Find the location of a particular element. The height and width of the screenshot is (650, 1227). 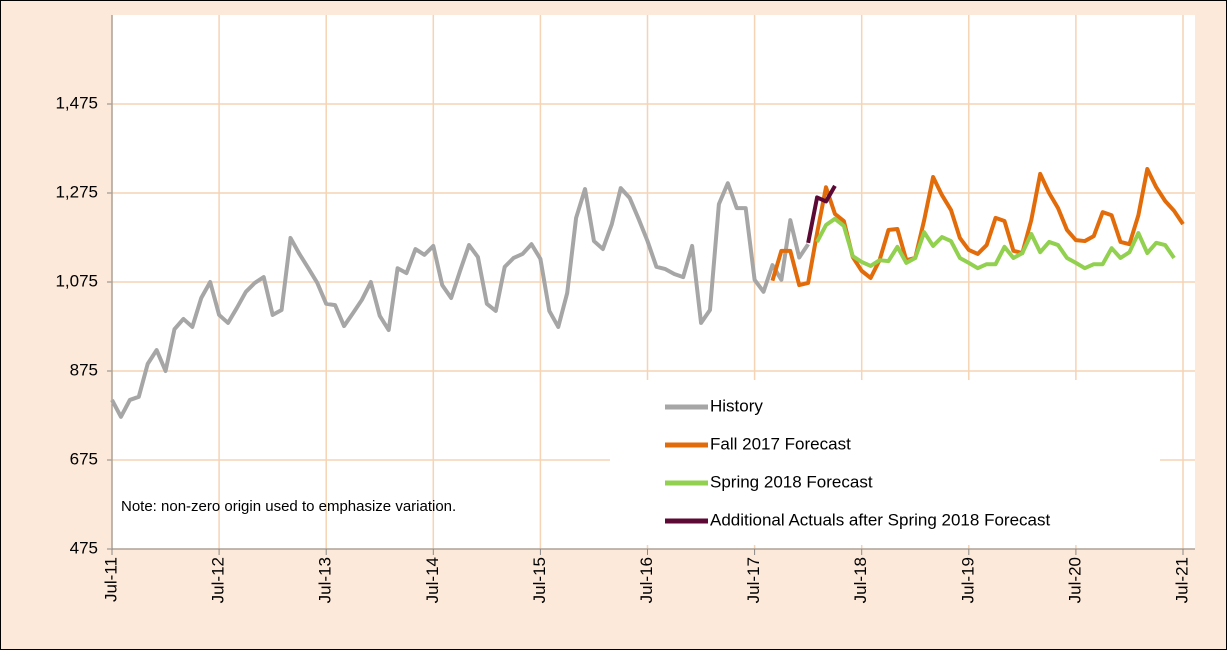

y-tick-label: 475 is located at coordinates (84, 547).